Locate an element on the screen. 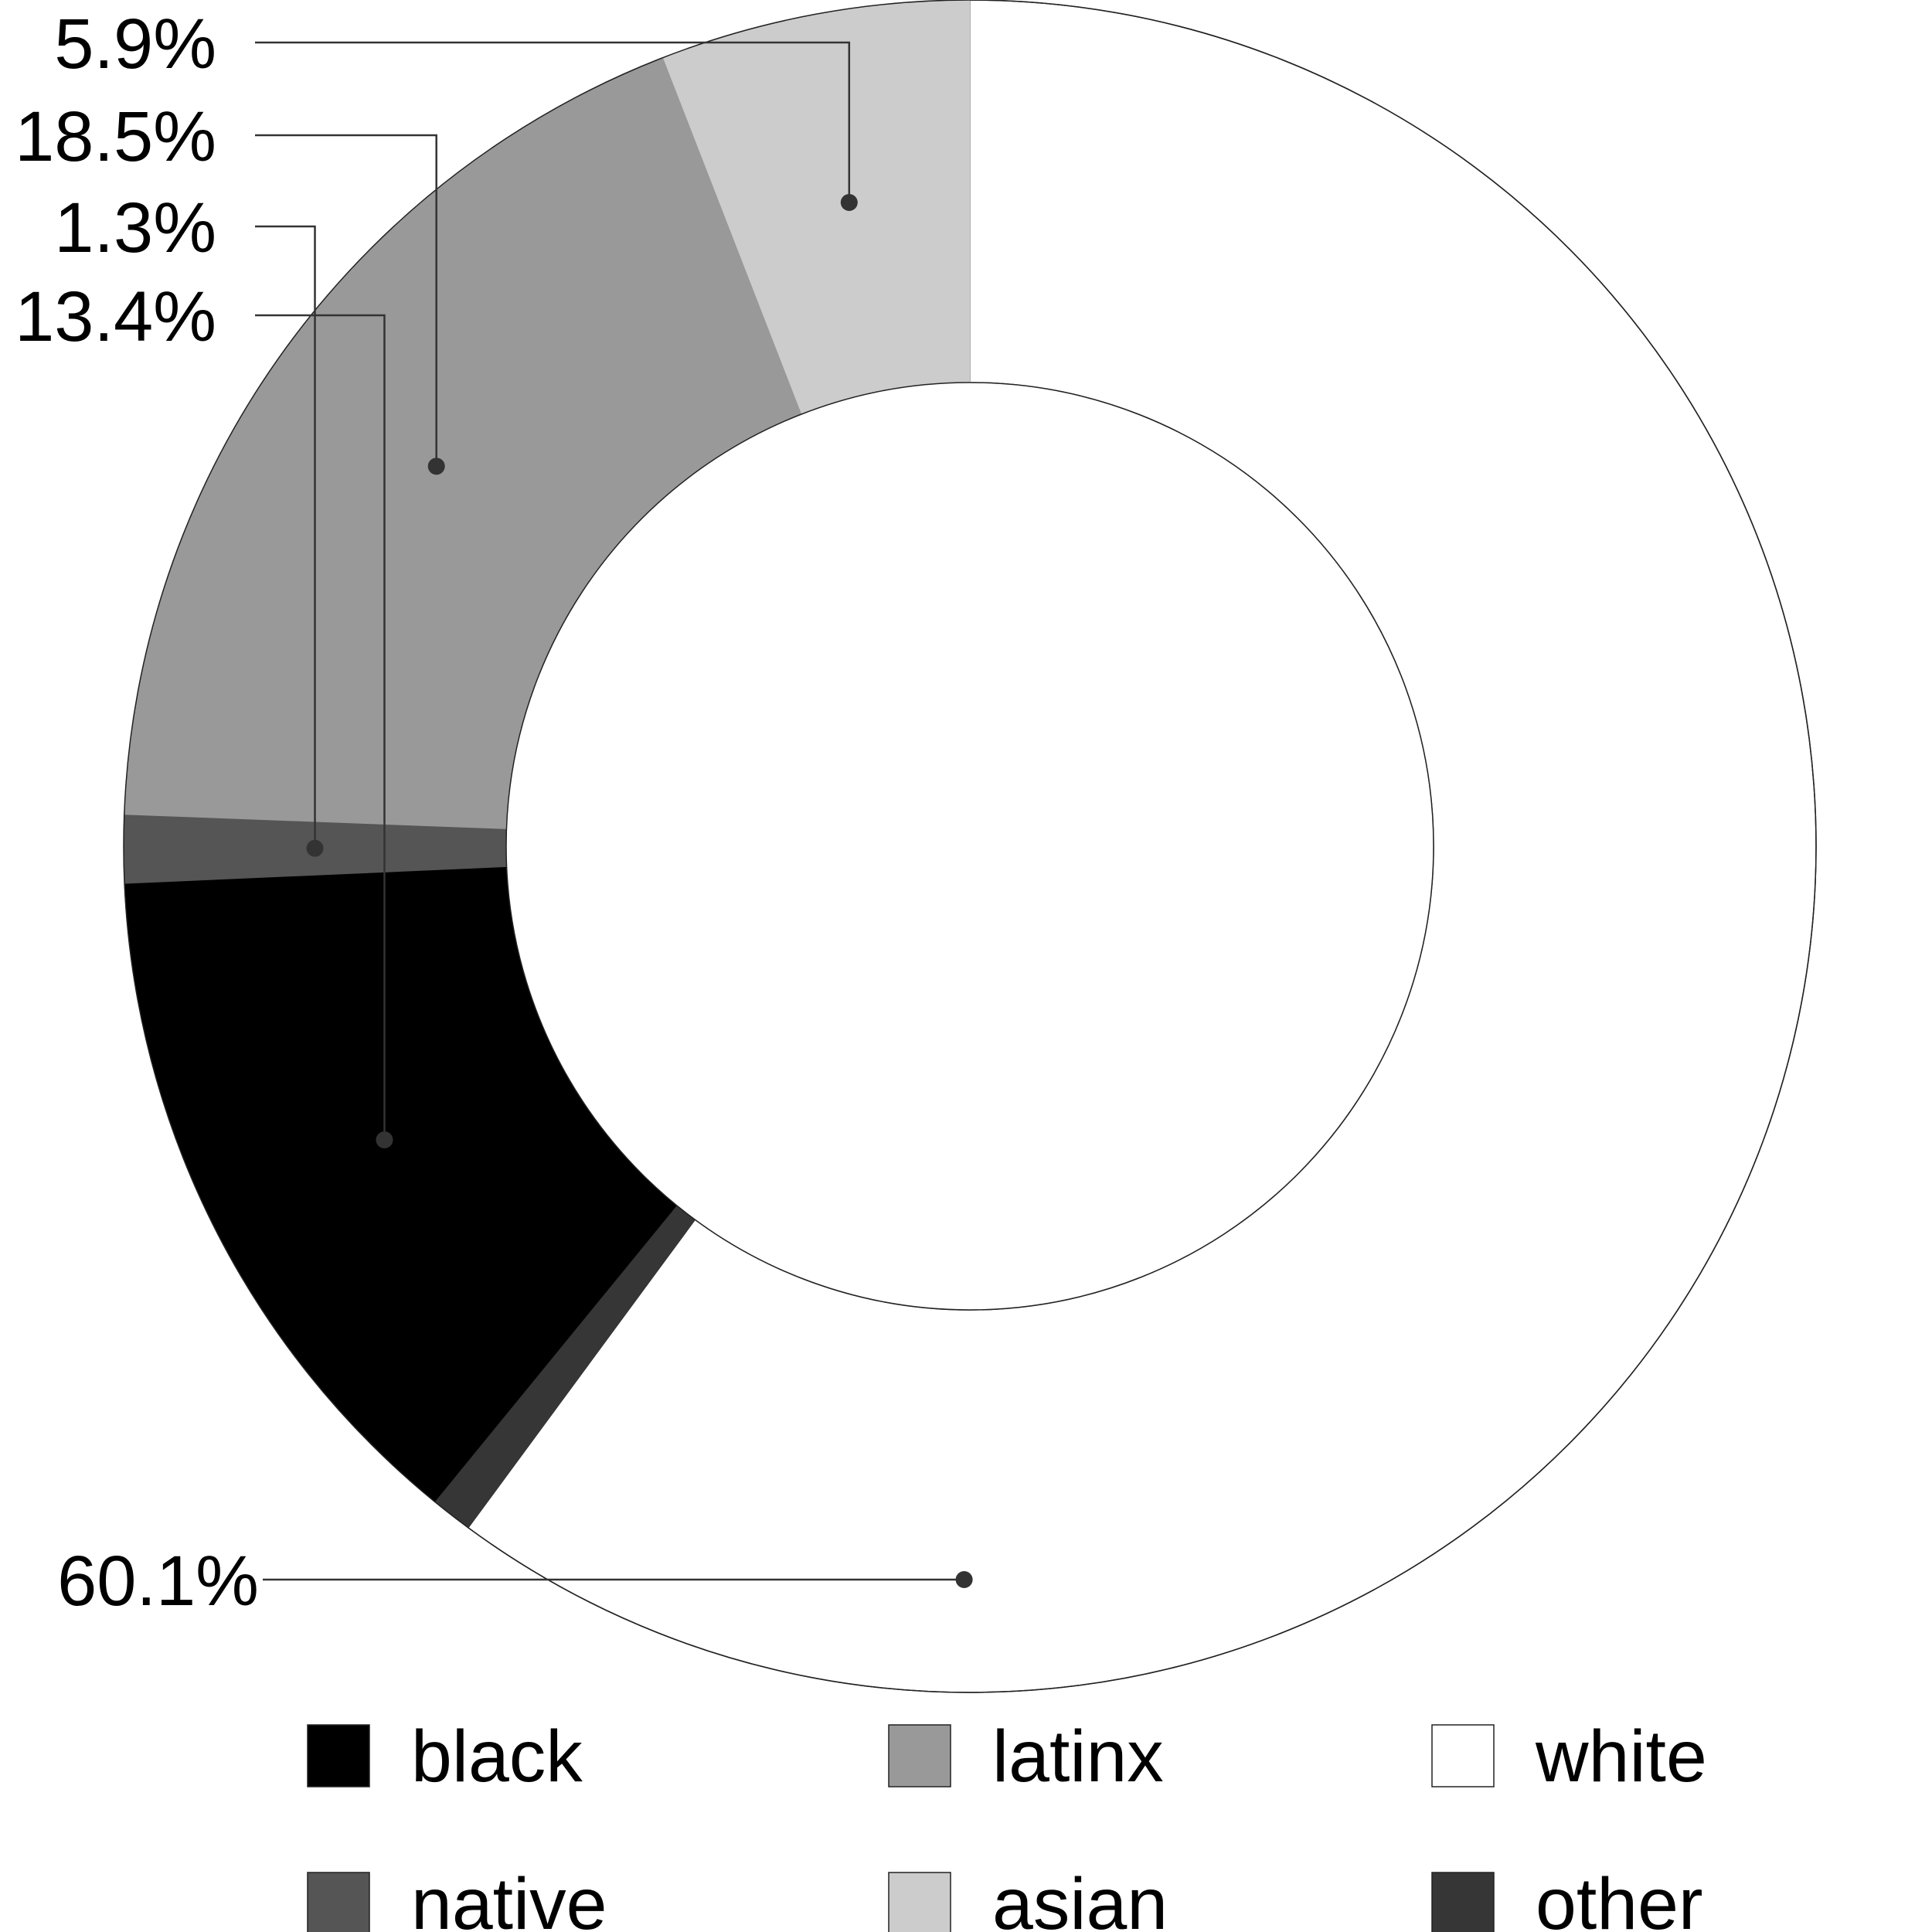  legend-swatch-other is located at coordinates (1463, 1902).